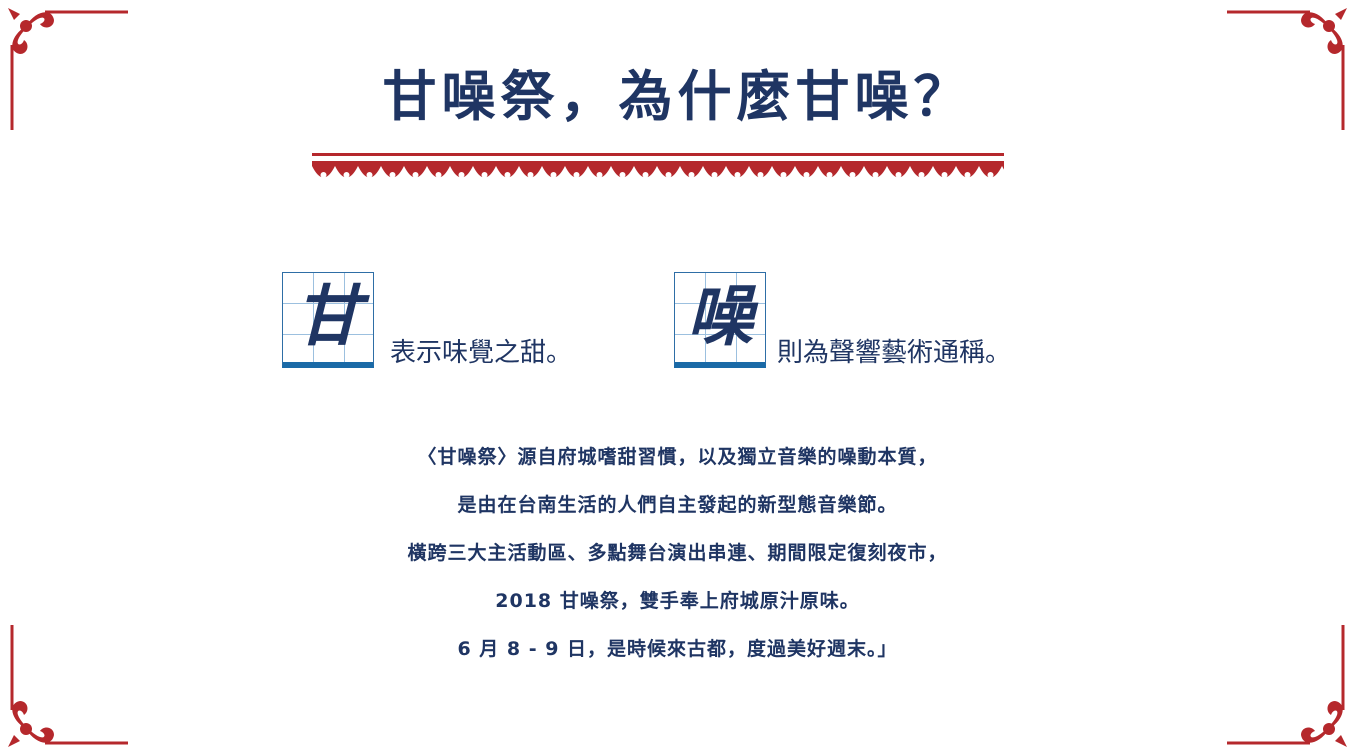  Describe the element at coordinates (720, 316) in the screenshot. I see `glyph-char: 噪` at that location.